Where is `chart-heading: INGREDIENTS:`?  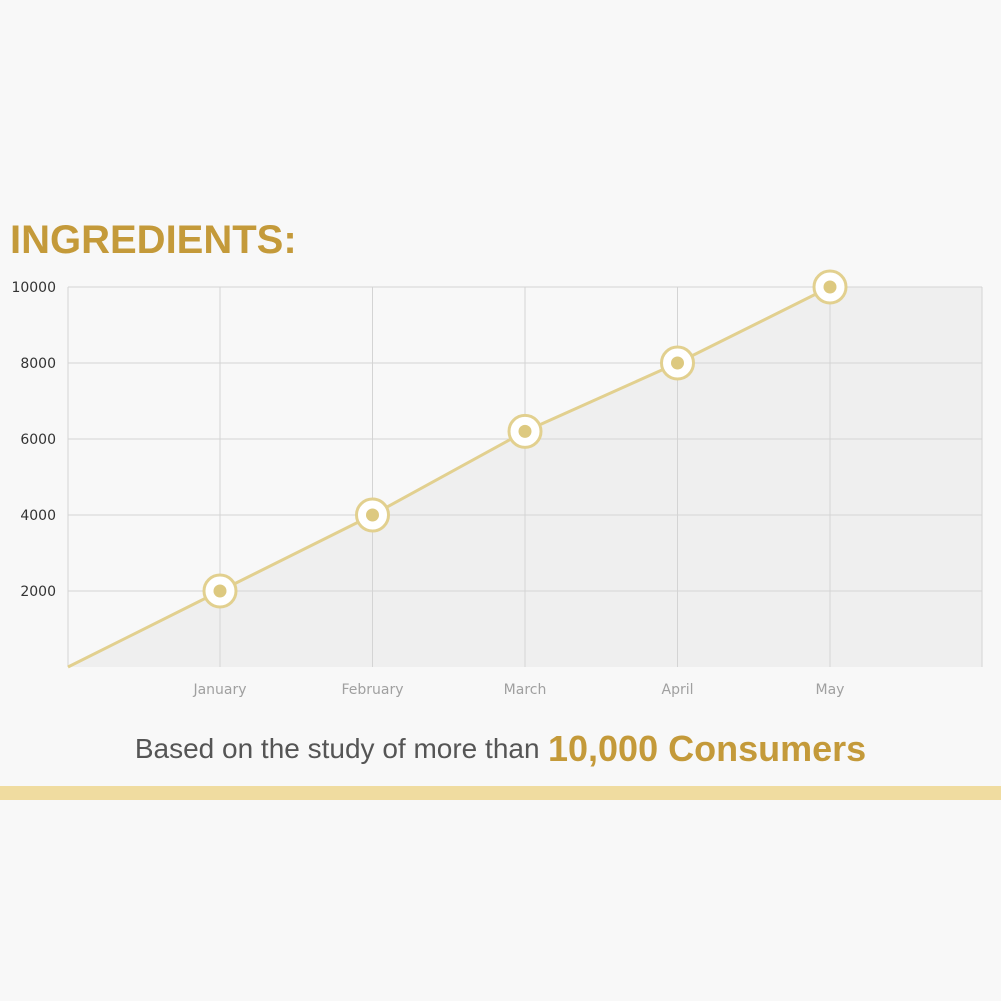 chart-heading: INGREDIENTS: is located at coordinates (153, 240).